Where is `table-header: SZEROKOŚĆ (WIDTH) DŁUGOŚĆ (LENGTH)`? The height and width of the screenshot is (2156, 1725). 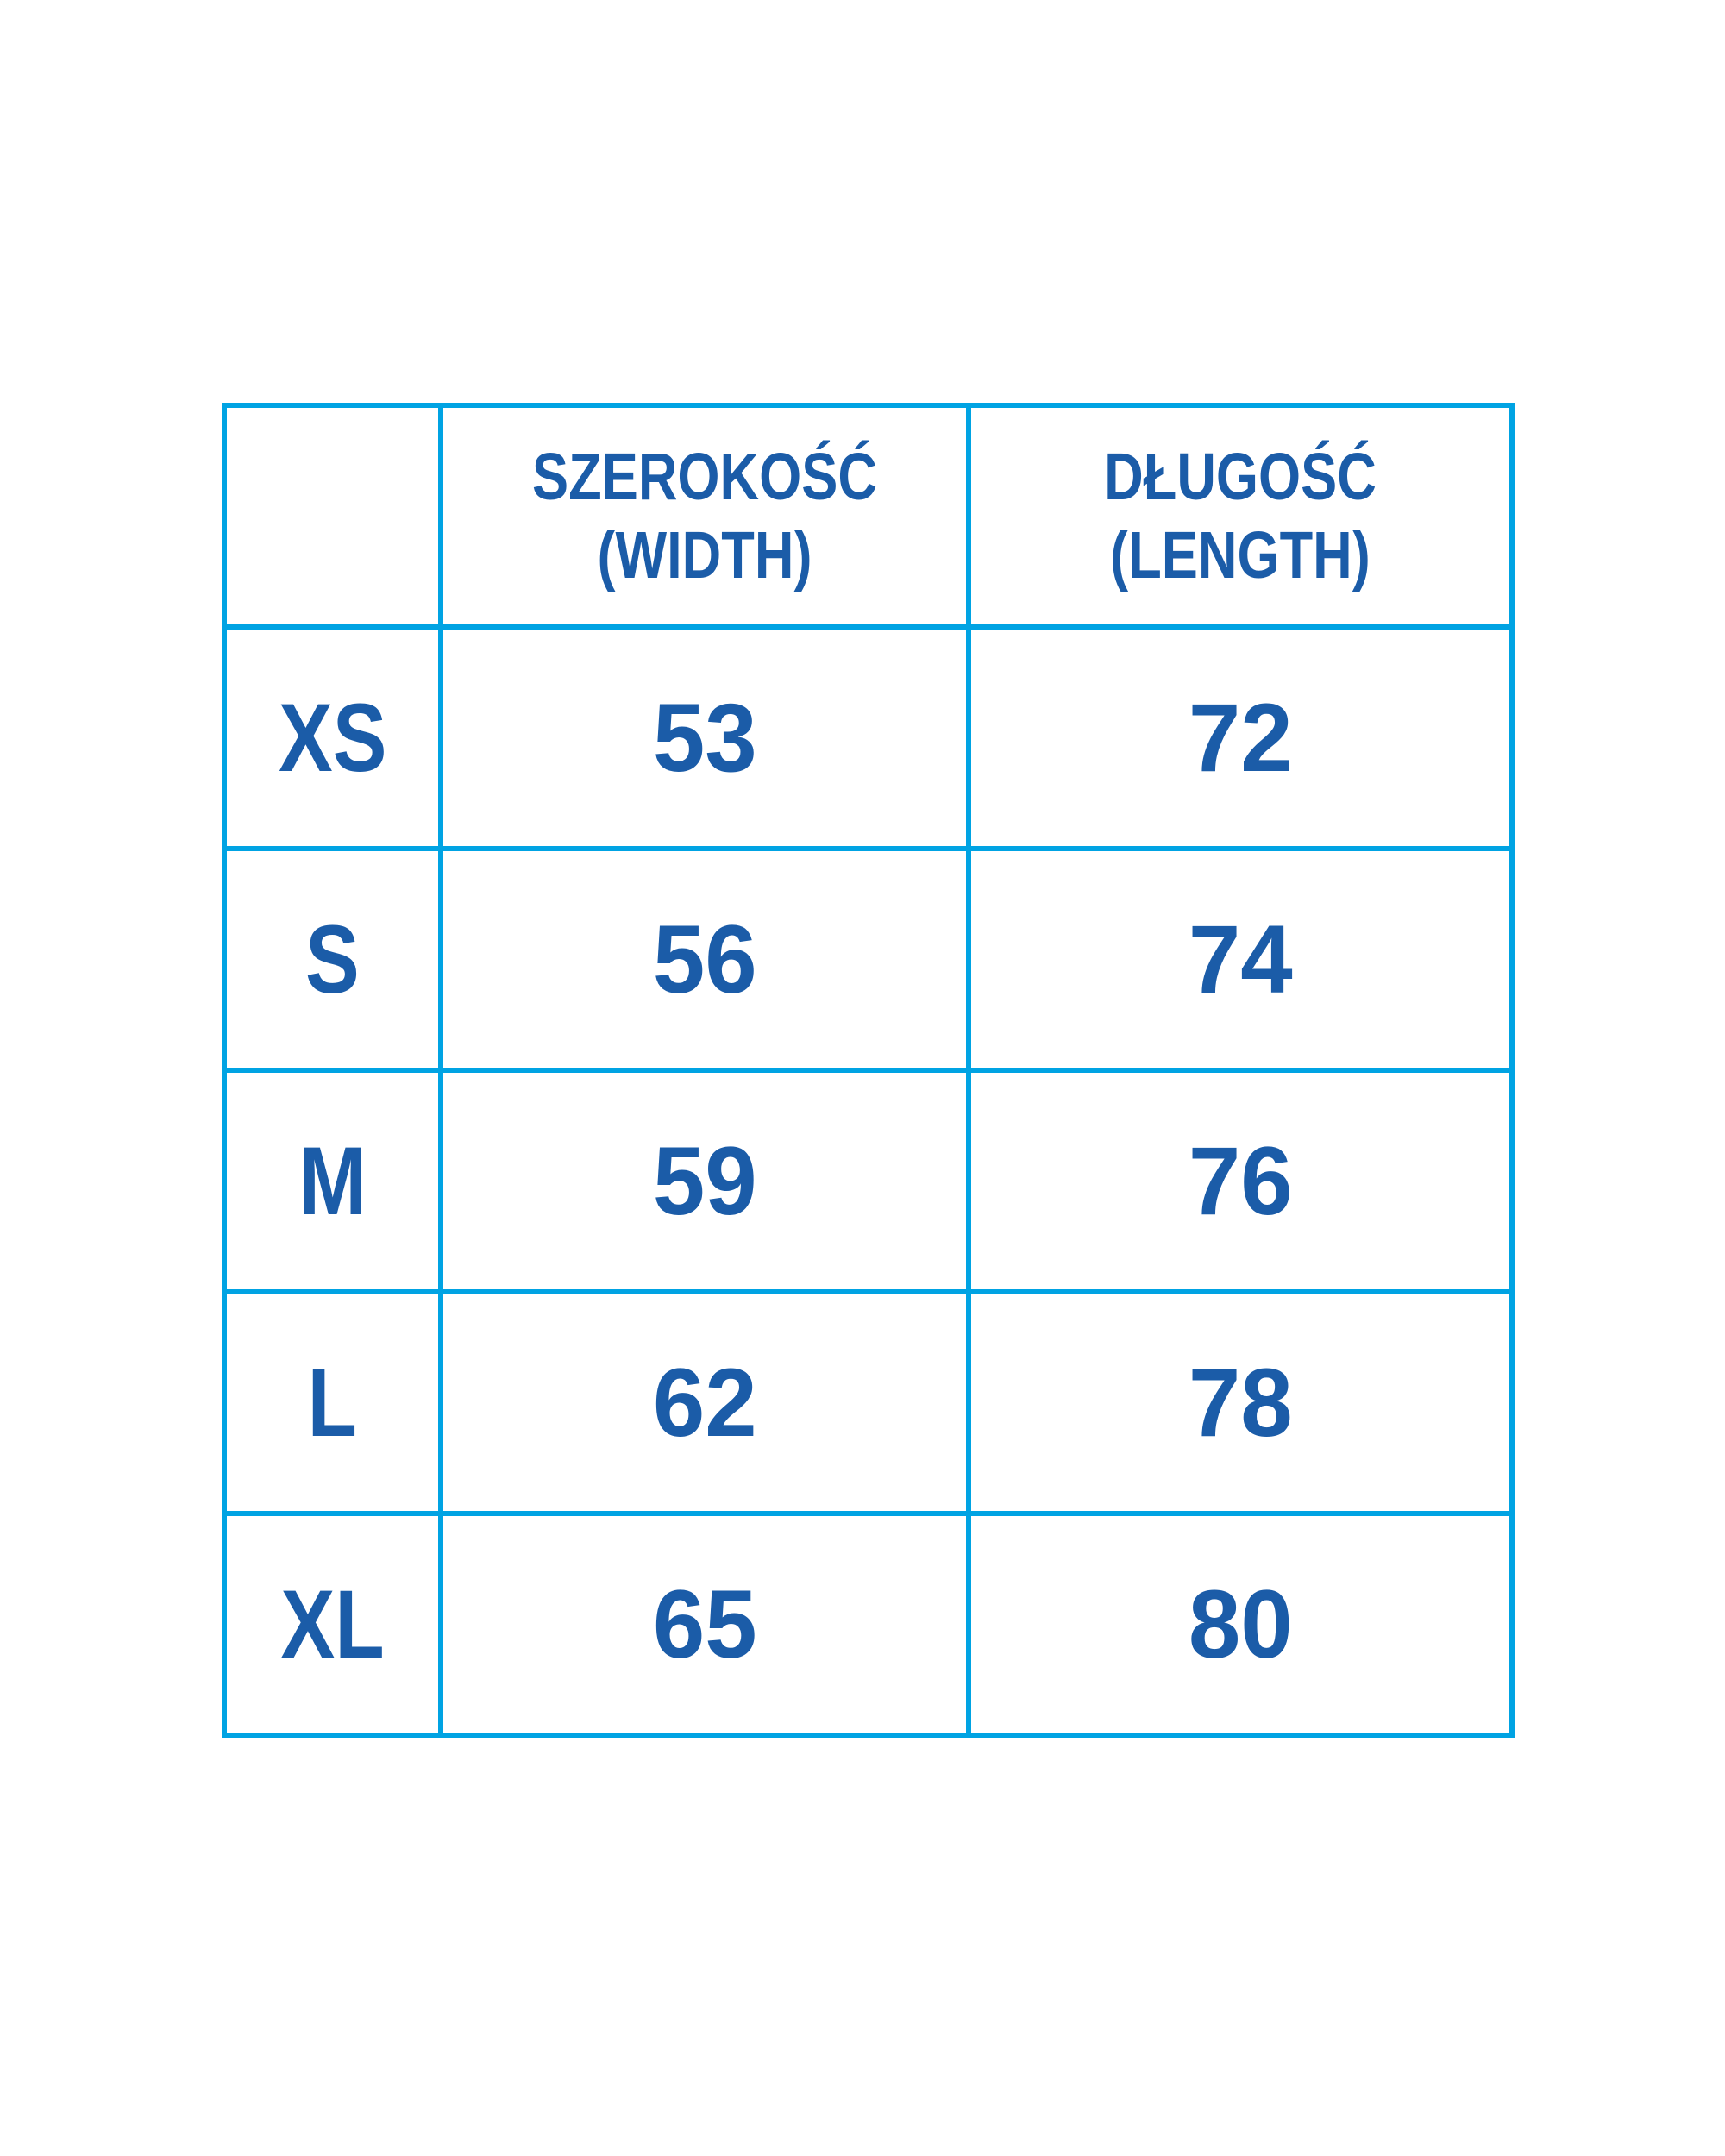
table-header: SZEROKOŚĆ (WIDTH) DŁUGOŚĆ (LENGTH) is located at coordinates (869, 516).